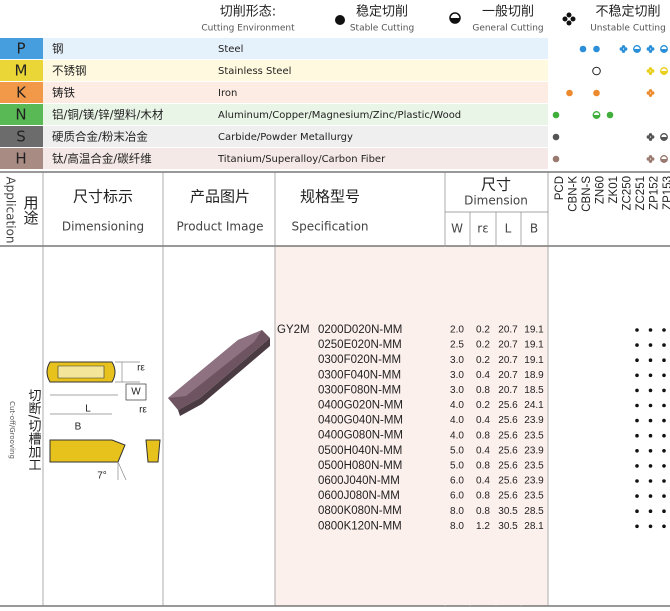 The height and width of the screenshot is (611, 670). What do you see at coordinates (596, 71) in the screenshot?
I see `hollow-mark` at bounding box center [596, 71].